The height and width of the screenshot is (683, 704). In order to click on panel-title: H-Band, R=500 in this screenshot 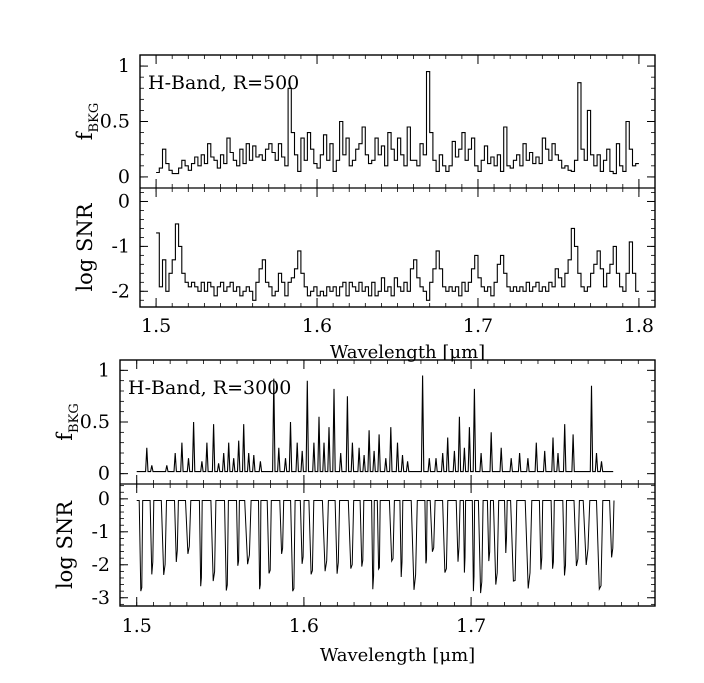, I will do `click(223, 83)`.